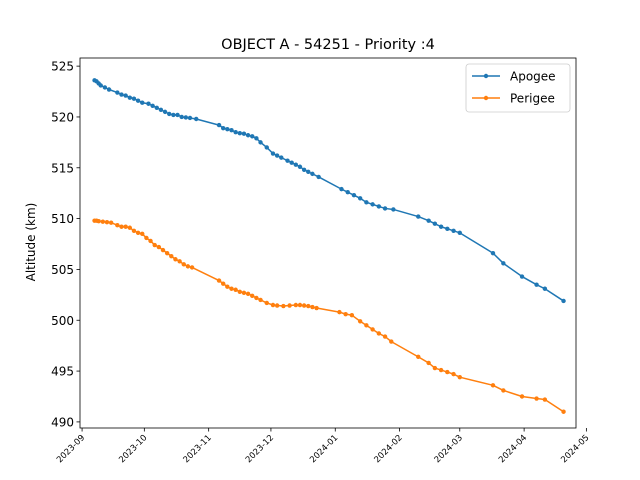 This screenshot has height=480, width=640. Describe the element at coordinates (328, 45) in the screenshot. I see `chart-title: OBJECT A - 54251 - Priority :4` at that location.